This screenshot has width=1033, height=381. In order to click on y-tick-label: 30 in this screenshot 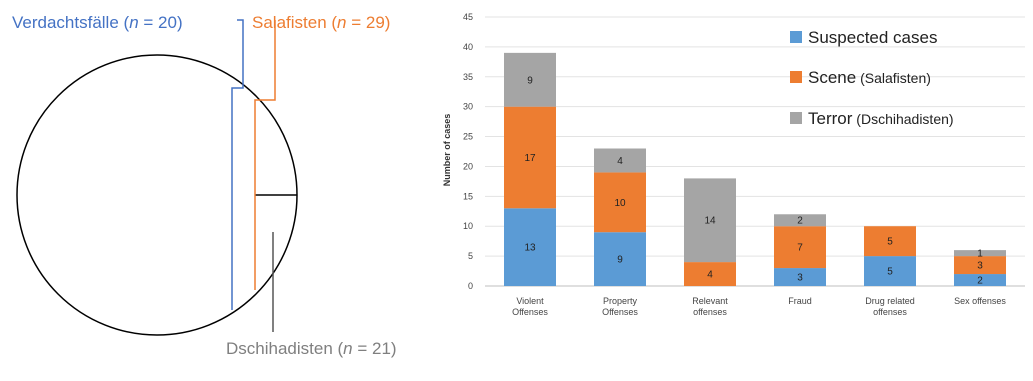, I will do `click(468, 107)`.